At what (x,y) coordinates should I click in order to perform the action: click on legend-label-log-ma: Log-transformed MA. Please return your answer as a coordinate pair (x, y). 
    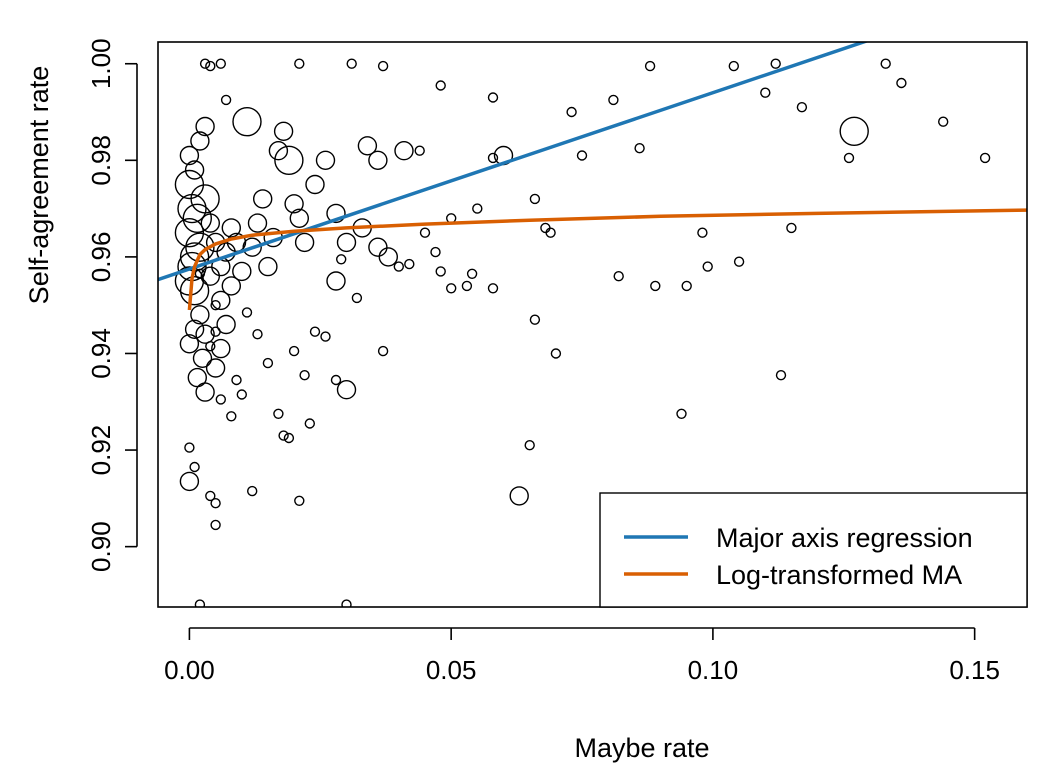
    Looking at the image, I should click on (839, 575).